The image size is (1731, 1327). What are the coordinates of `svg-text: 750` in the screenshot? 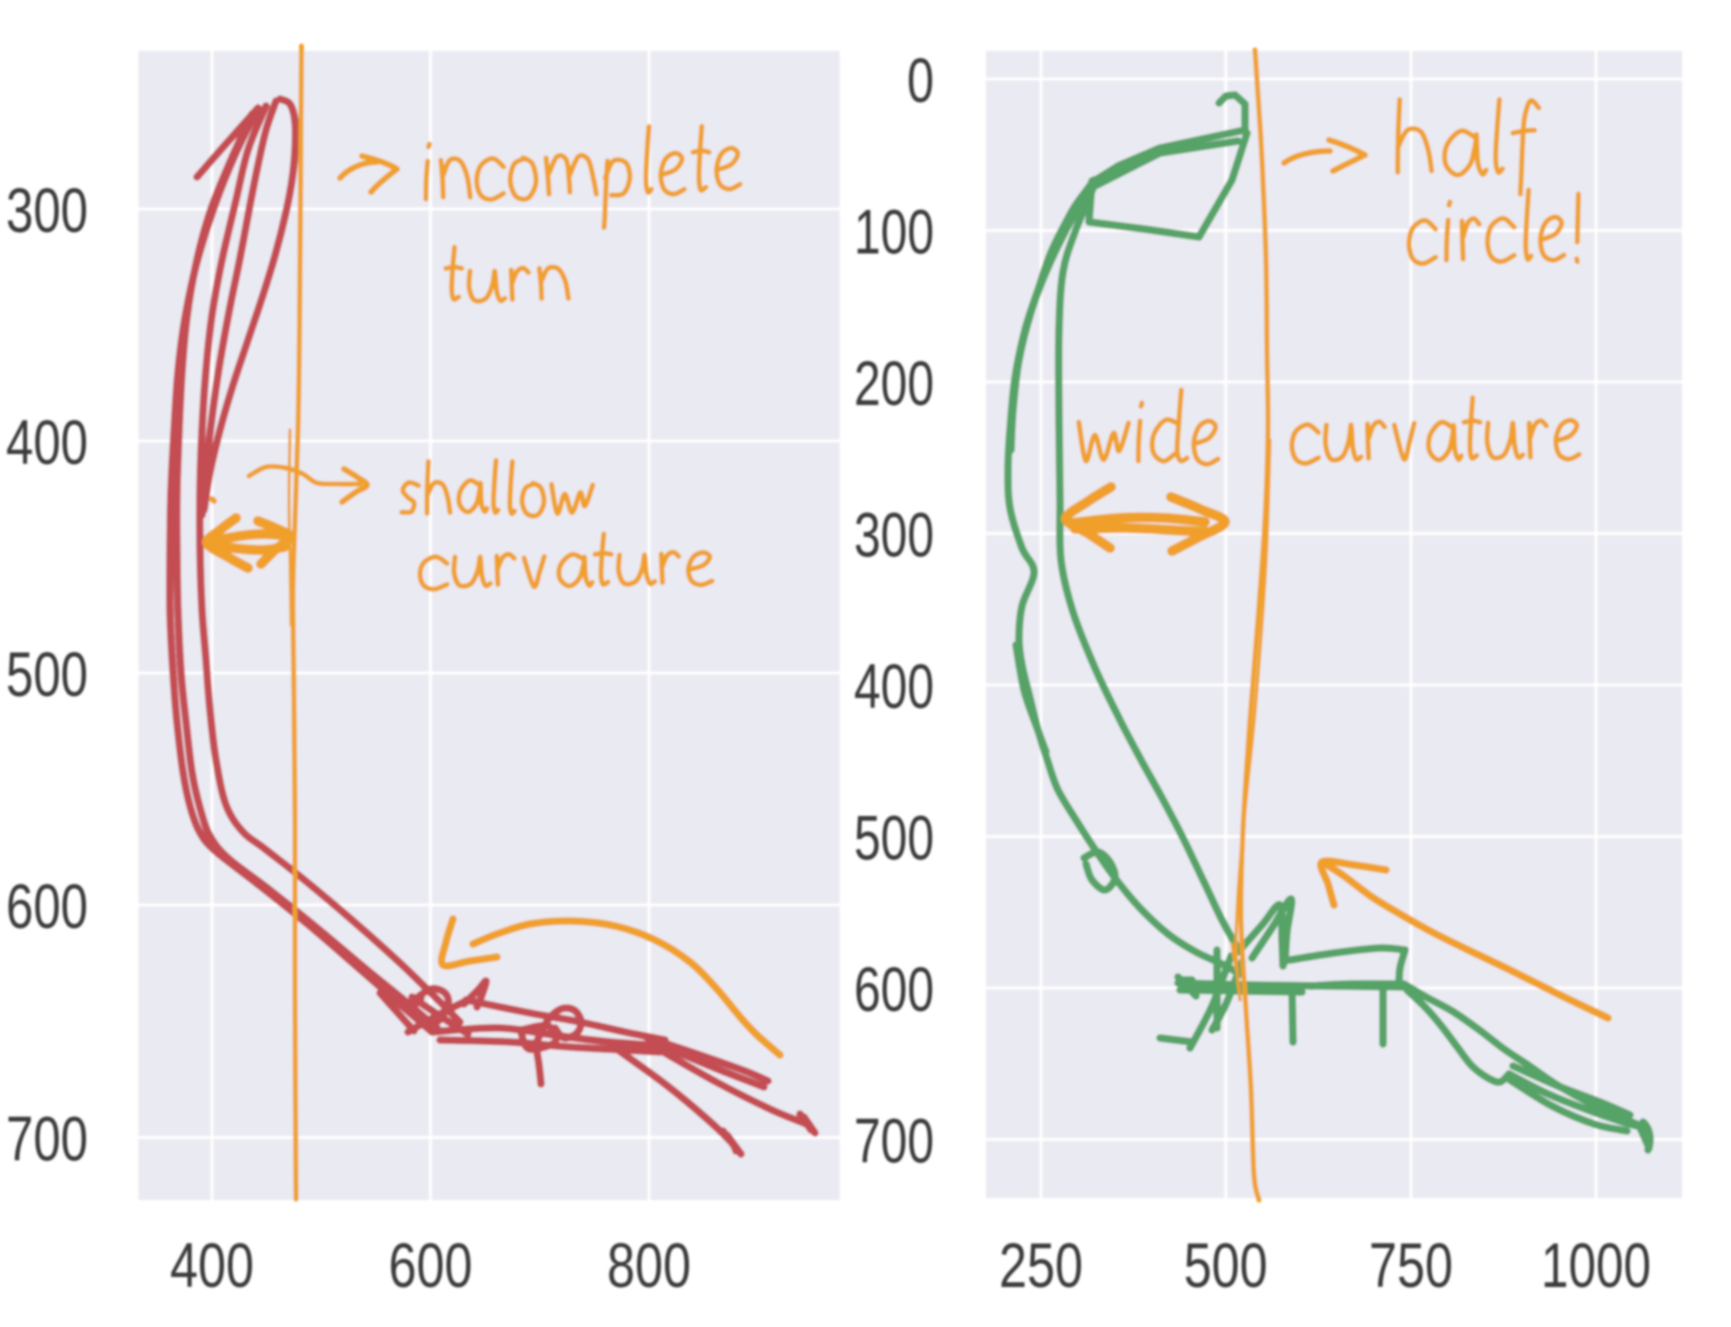 It's located at (1411, 1266).